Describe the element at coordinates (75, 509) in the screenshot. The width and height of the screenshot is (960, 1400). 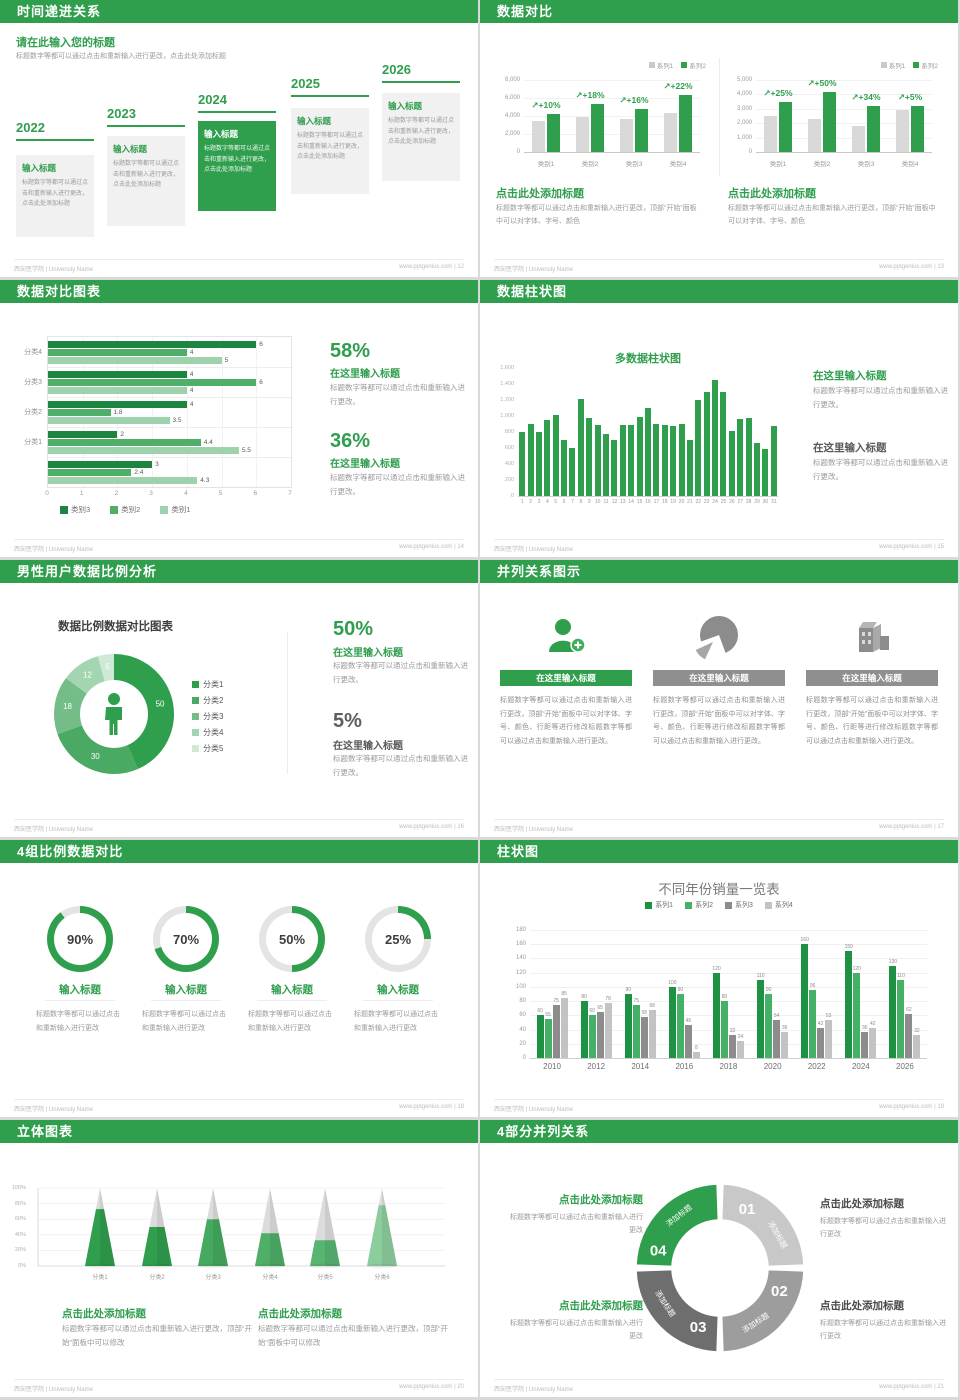
I see `legend-item: 类别3` at that location.